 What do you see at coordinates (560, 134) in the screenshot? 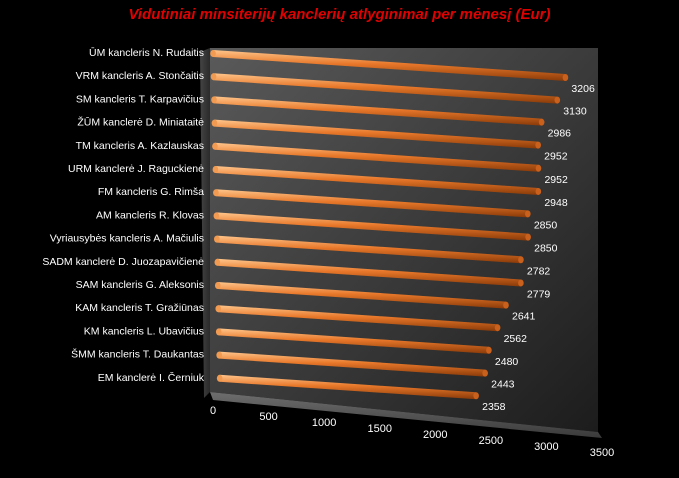
I see `value-label: 2986` at bounding box center [560, 134].